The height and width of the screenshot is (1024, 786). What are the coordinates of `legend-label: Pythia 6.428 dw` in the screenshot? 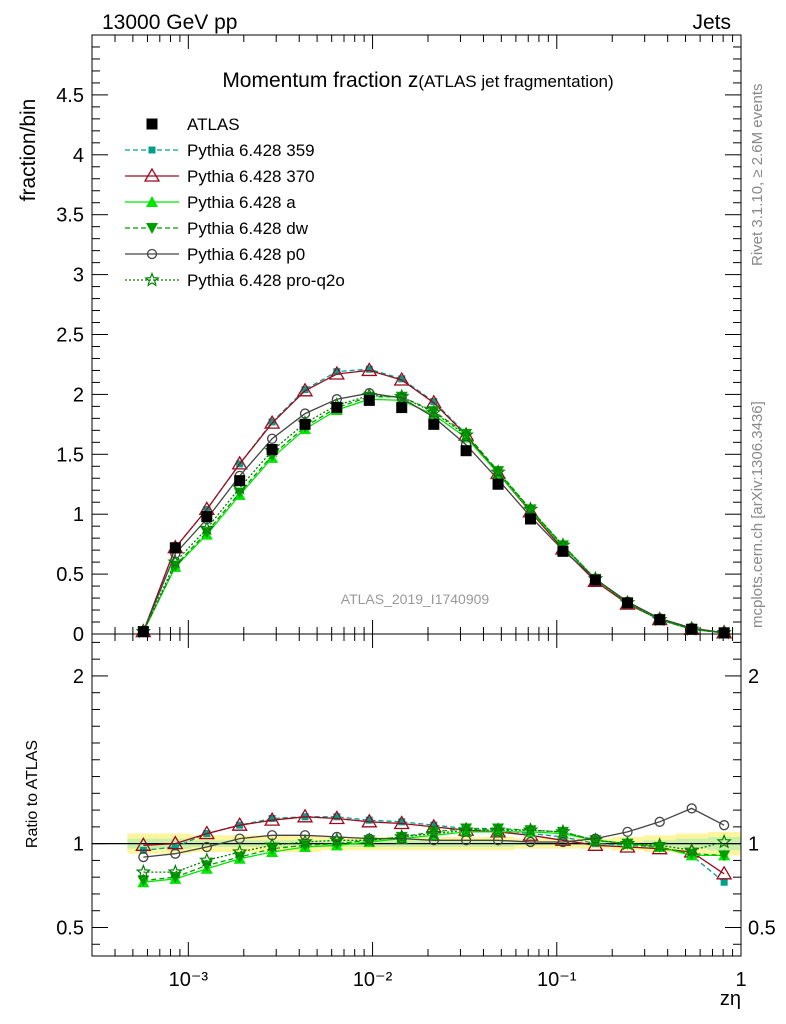 It's located at (248, 228).